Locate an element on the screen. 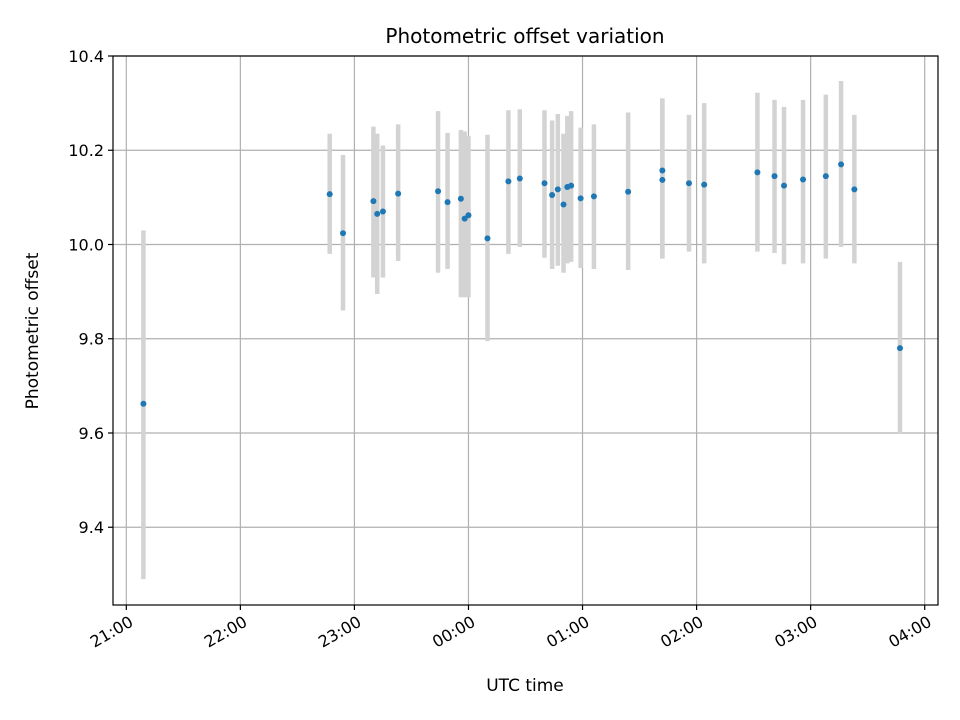 This screenshot has width=960, height=720. y-tick-label: 10.4 is located at coordinates (86, 56).